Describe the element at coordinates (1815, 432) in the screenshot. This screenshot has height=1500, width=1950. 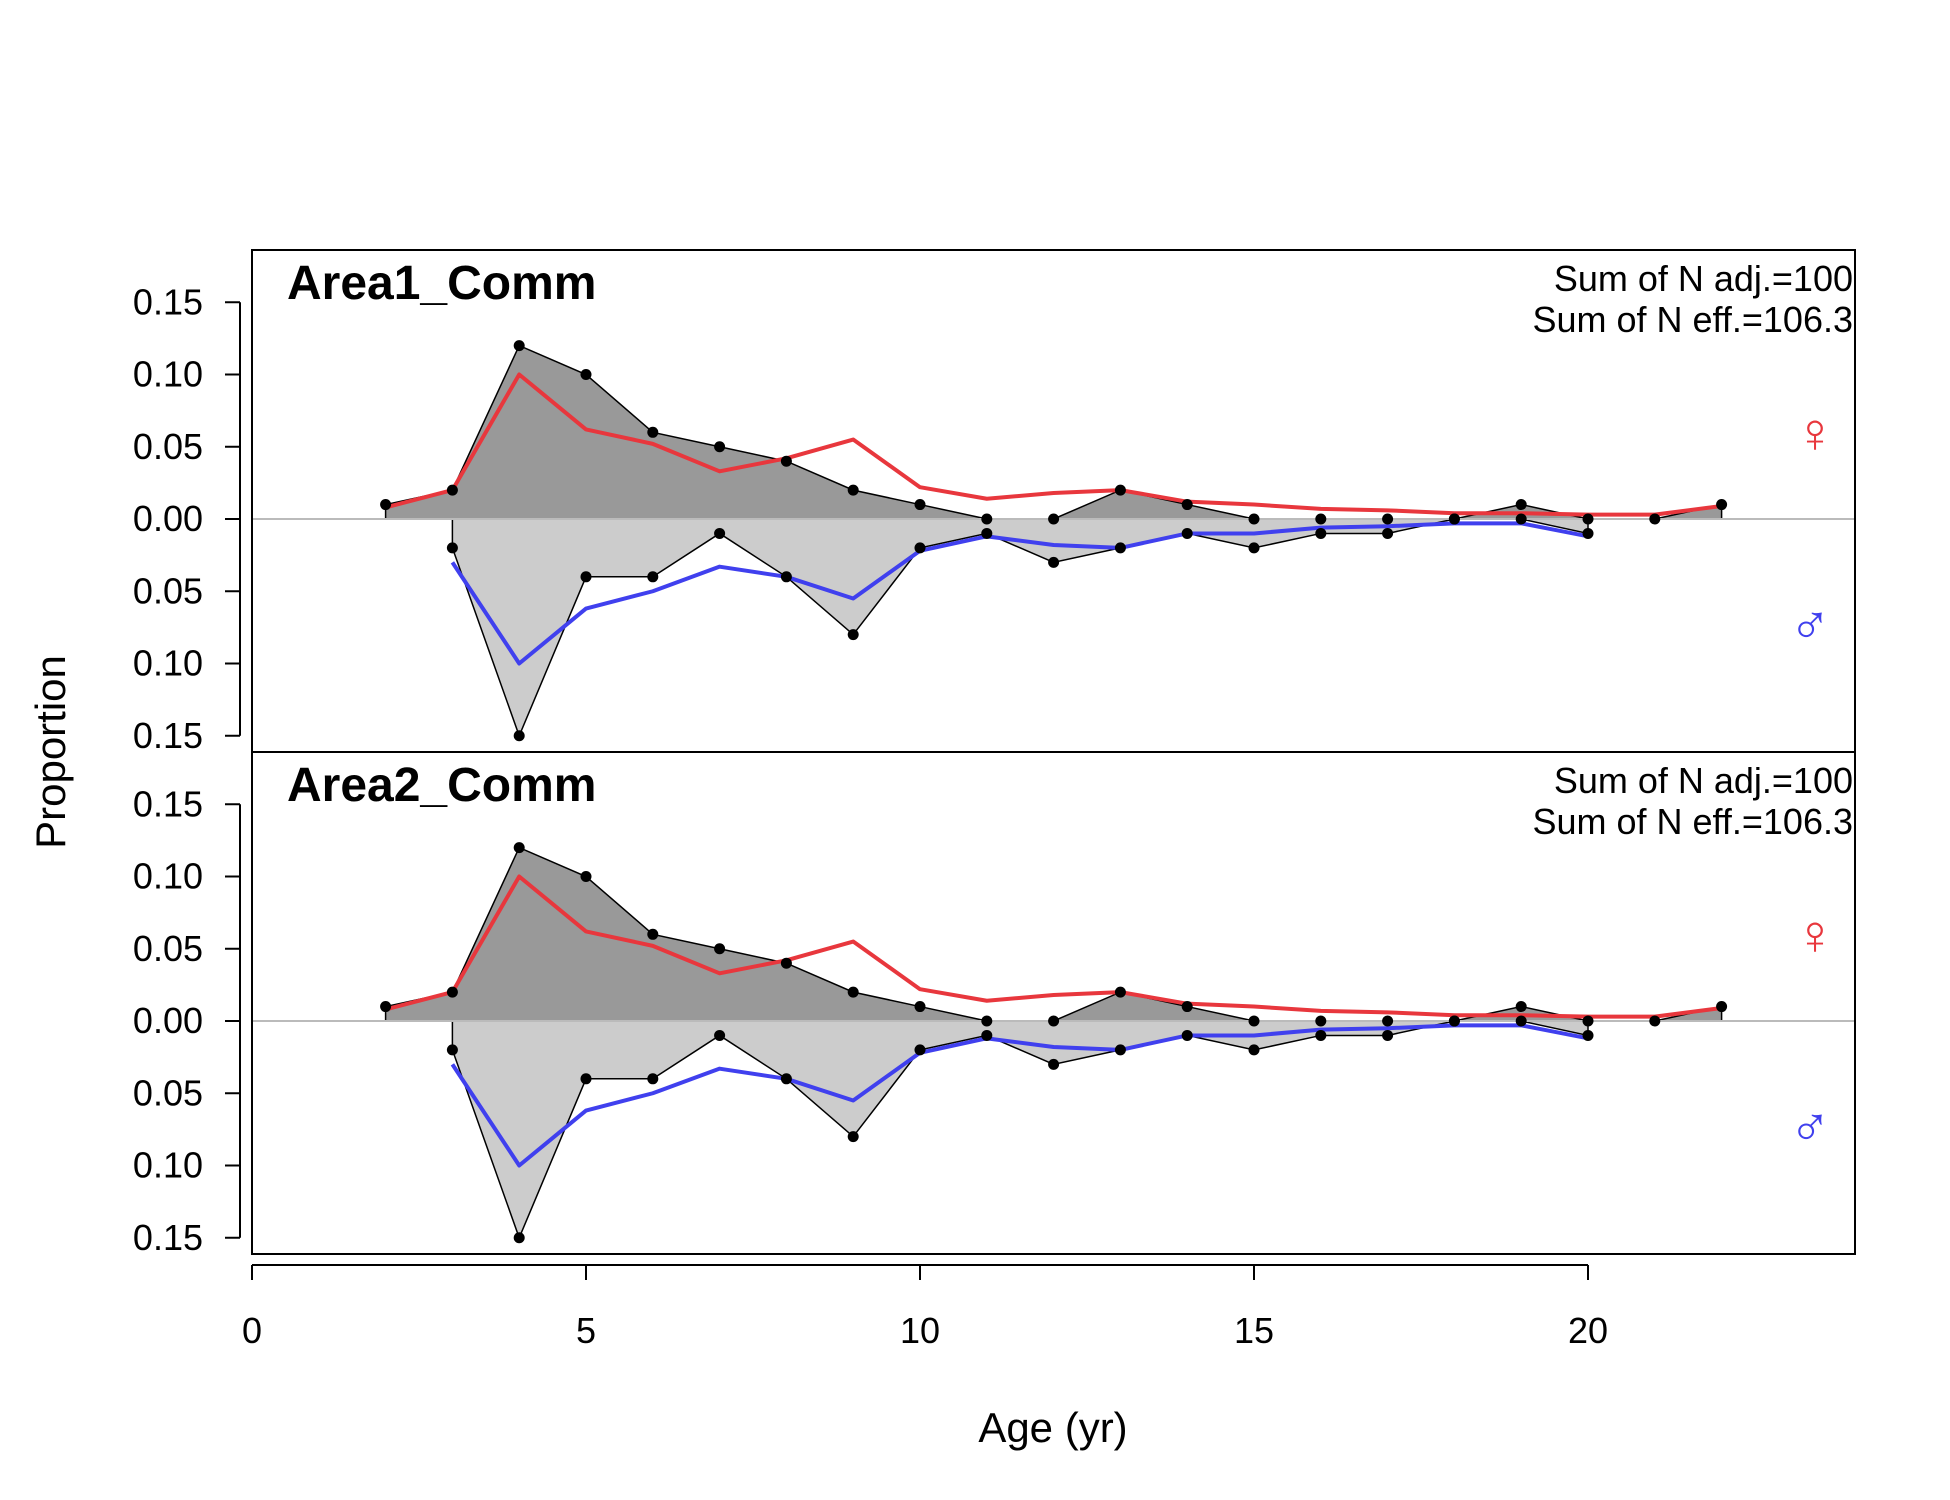
I see `female-symbol-icon: ♀` at that location.